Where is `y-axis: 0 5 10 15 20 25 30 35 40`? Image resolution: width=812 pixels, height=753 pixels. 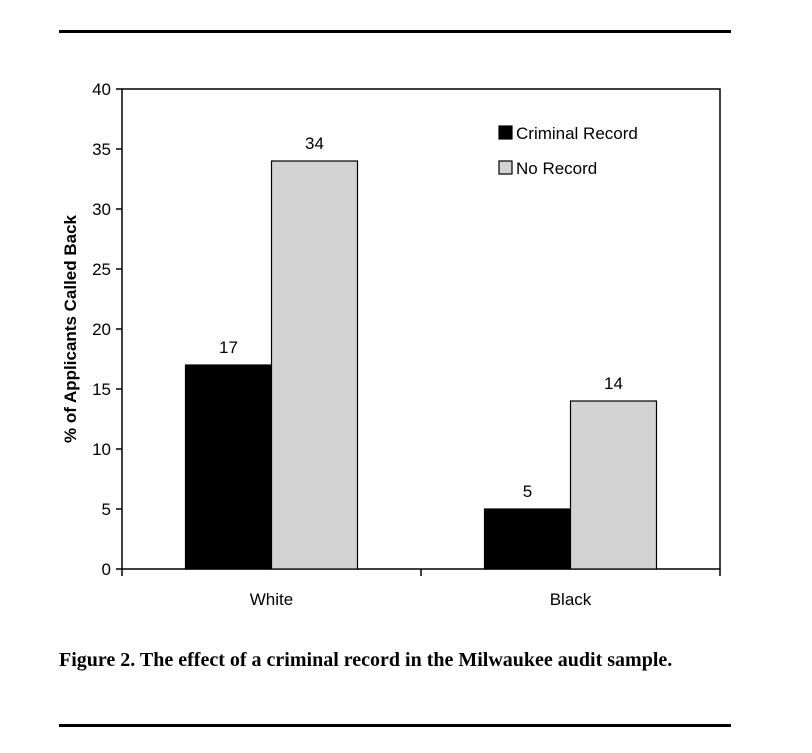 y-axis: 0 5 10 15 20 25 30 35 40 is located at coordinates (107, 329).